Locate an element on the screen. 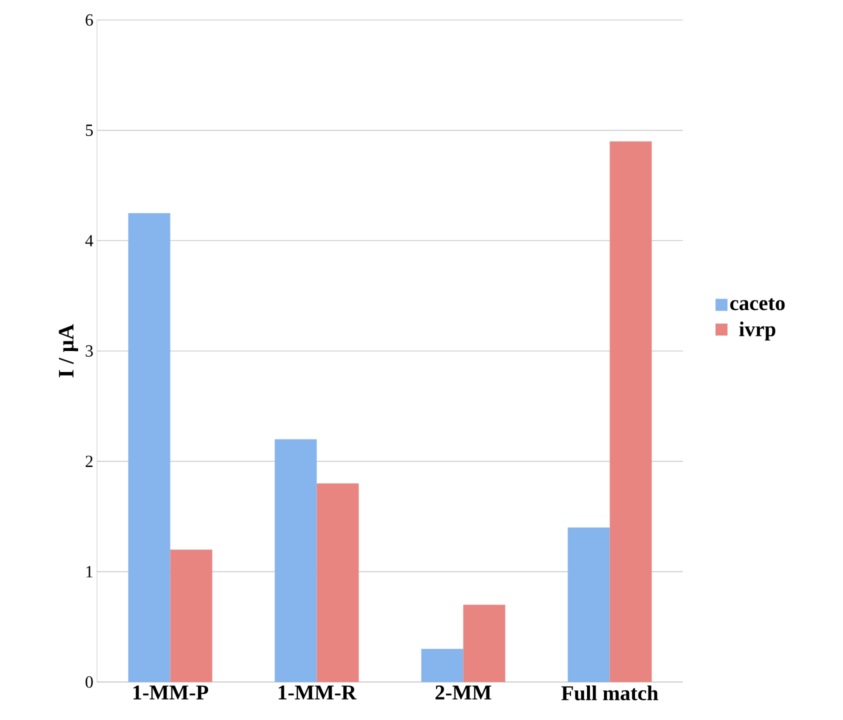 The width and height of the screenshot is (843, 720). legend-label: ivrp is located at coordinates (757, 331).